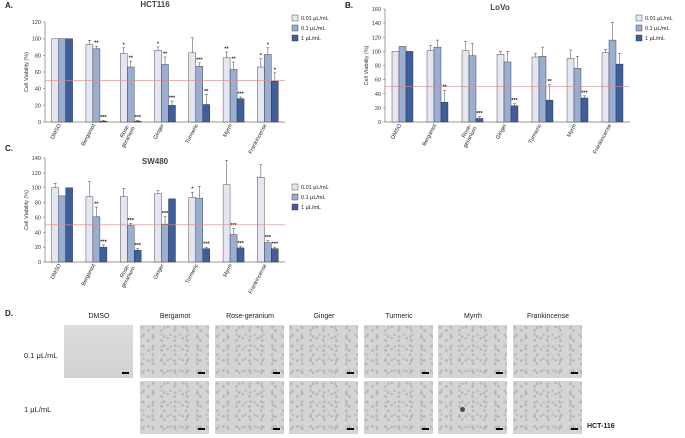 The width and height of the screenshot is (685, 438). I want to click on bar-sw480-g4-s1, so click(199, 230).